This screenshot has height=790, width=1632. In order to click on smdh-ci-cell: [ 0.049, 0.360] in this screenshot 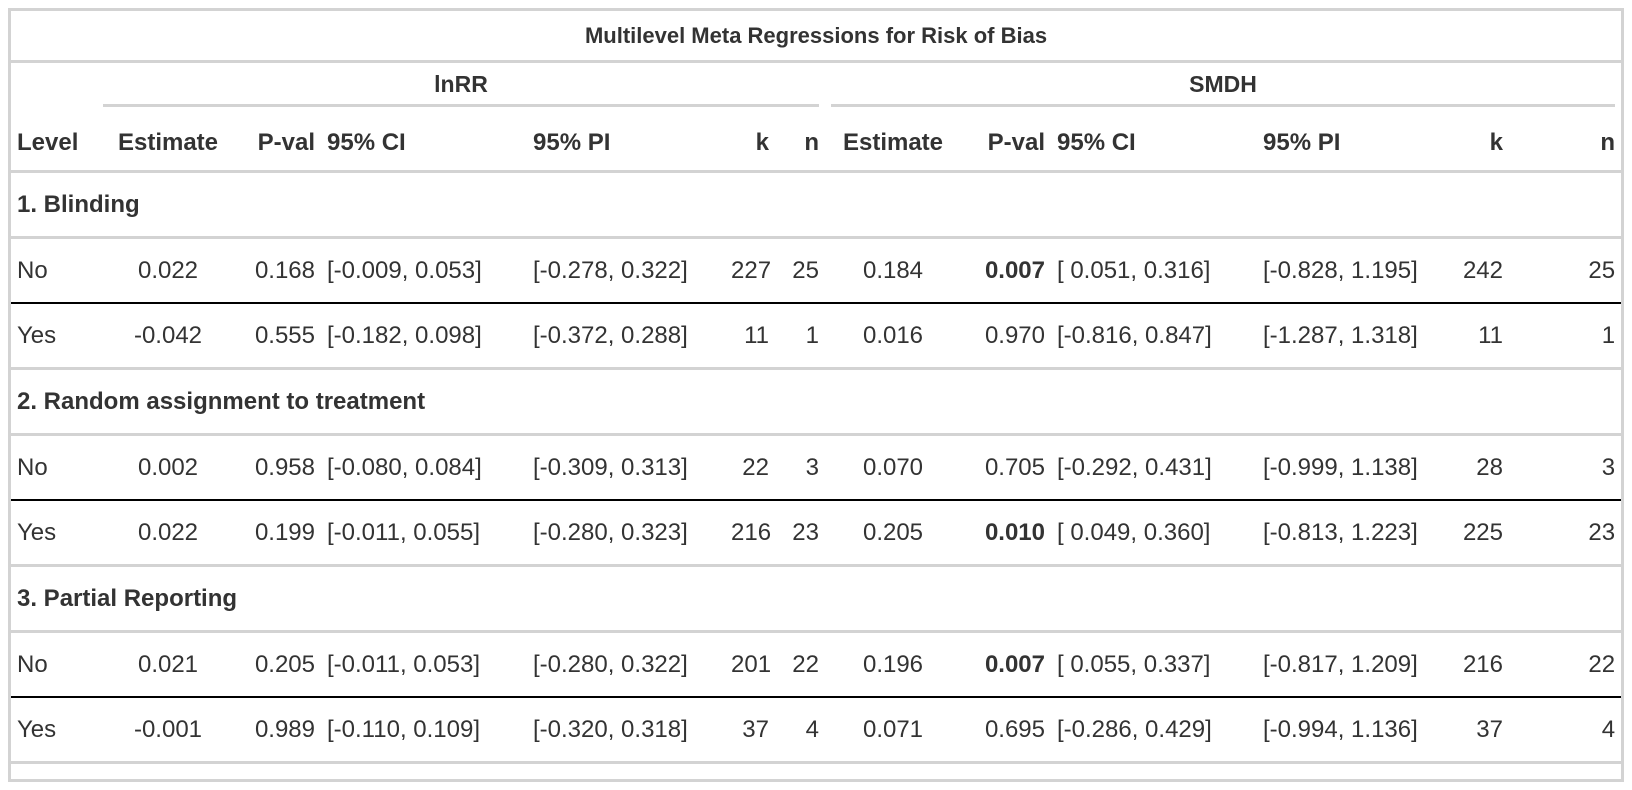, I will do `click(1154, 533)`.